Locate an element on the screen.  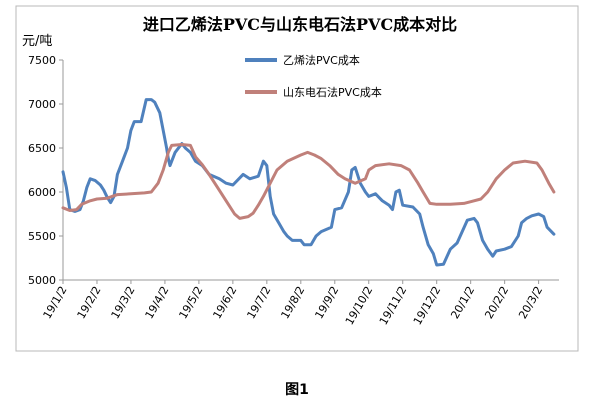
y-tick-label: 7500 is located at coordinates (42, 60).